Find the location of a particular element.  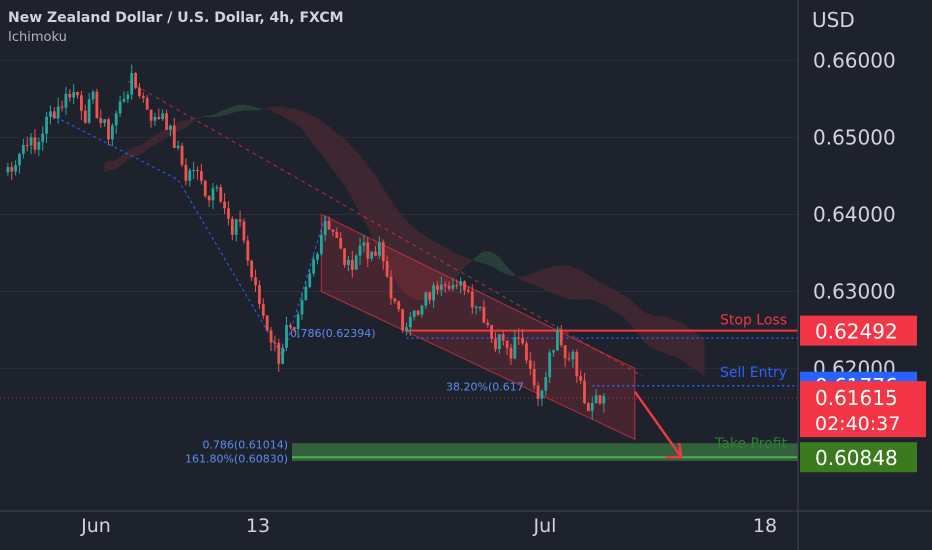

projection-arrowhead is located at coordinates (674, 450).